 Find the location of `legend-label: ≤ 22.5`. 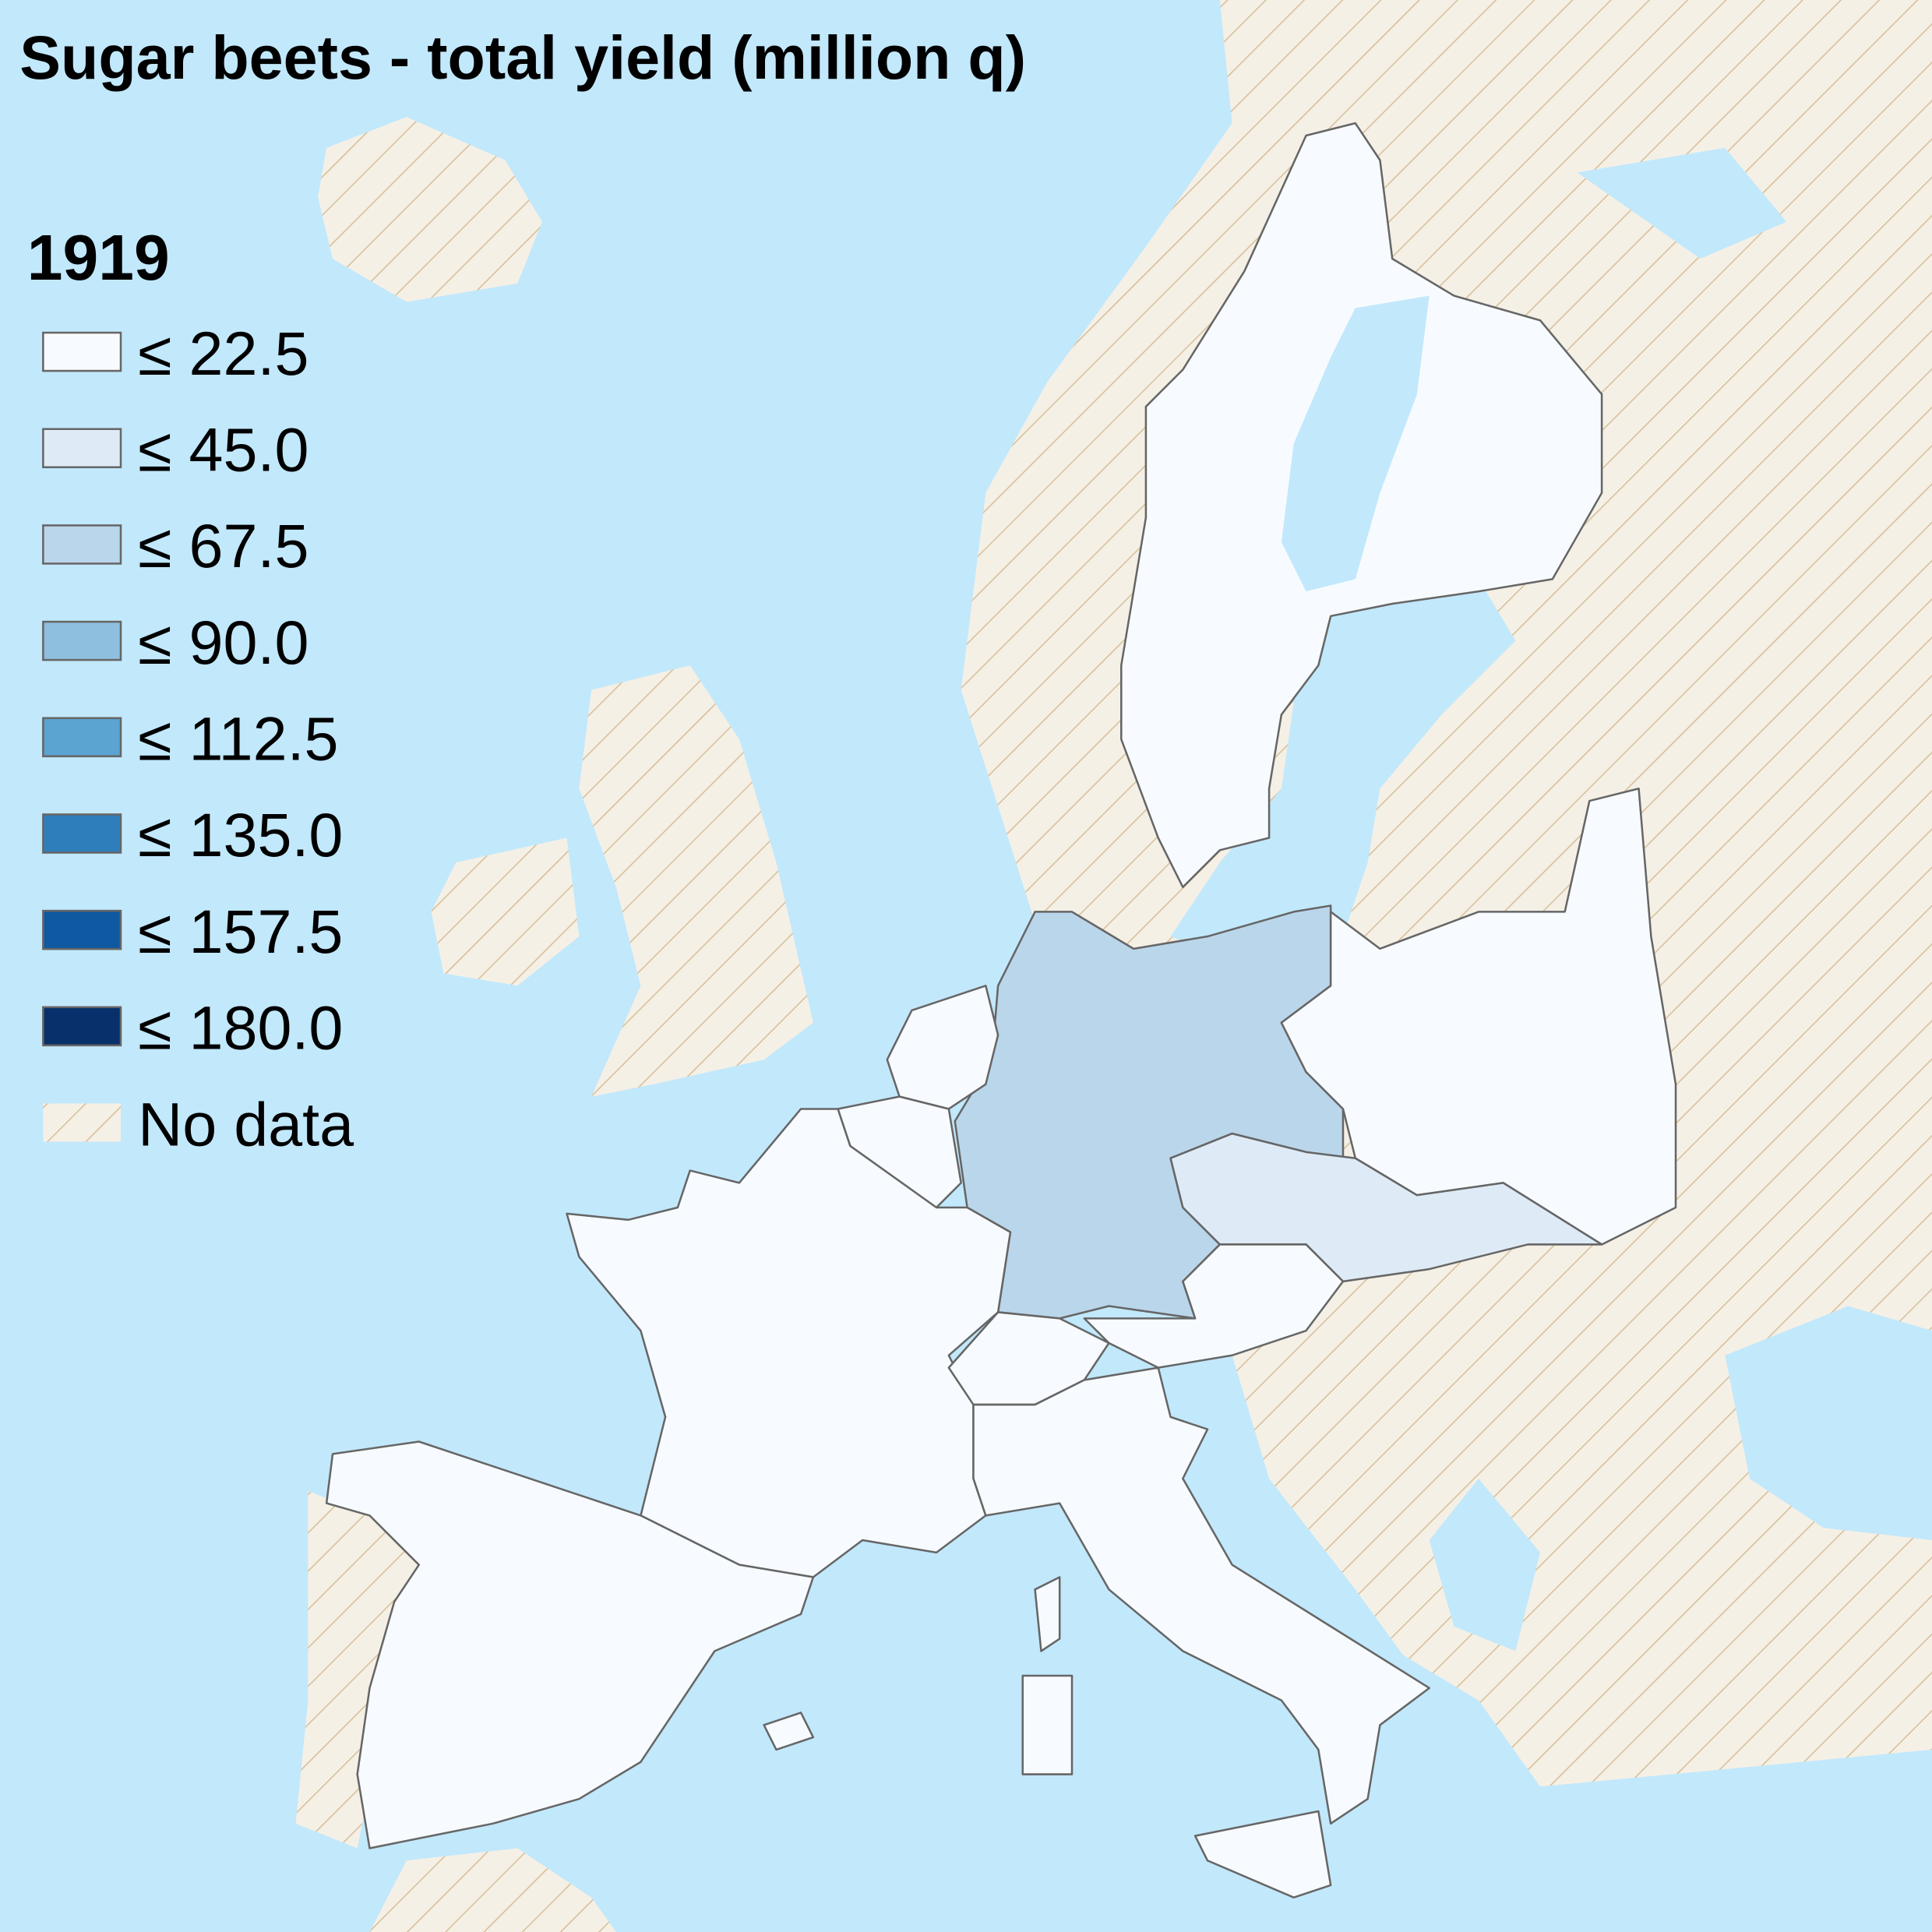

legend-label: ≤ 22.5 is located at coordinates (223, 353).